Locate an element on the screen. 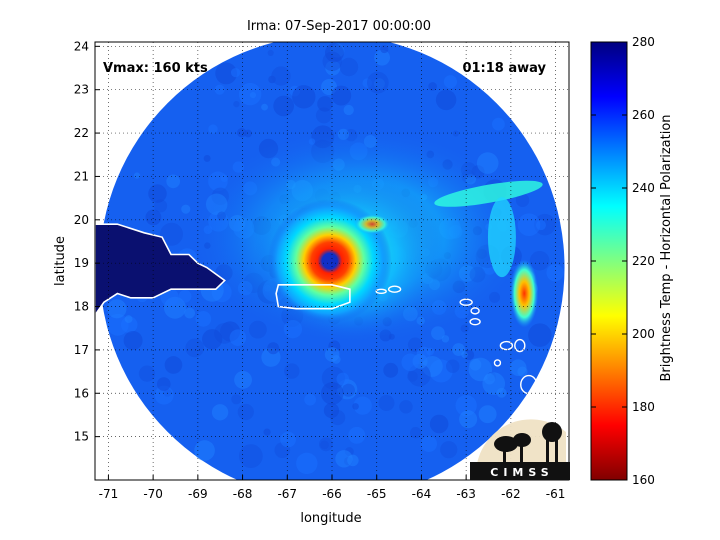  colorbar-tick-label: 160 is located at coordinates (643, 480).